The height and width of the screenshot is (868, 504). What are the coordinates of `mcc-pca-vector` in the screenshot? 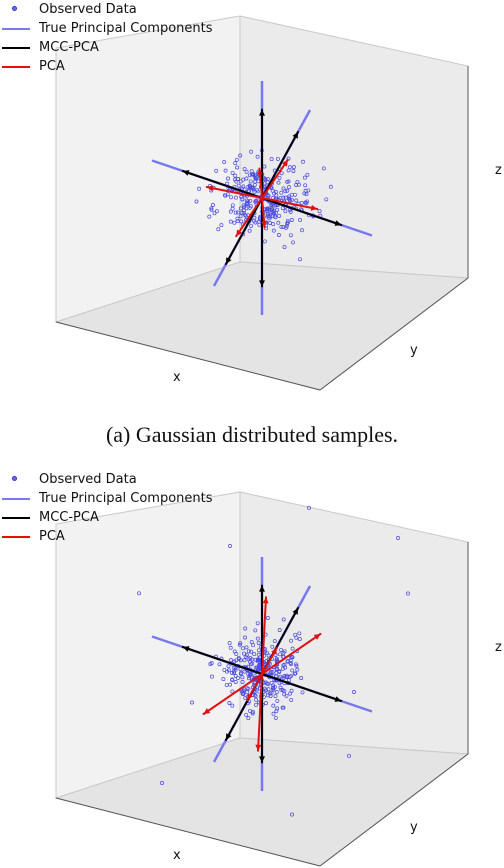 It's located at (222, 660).